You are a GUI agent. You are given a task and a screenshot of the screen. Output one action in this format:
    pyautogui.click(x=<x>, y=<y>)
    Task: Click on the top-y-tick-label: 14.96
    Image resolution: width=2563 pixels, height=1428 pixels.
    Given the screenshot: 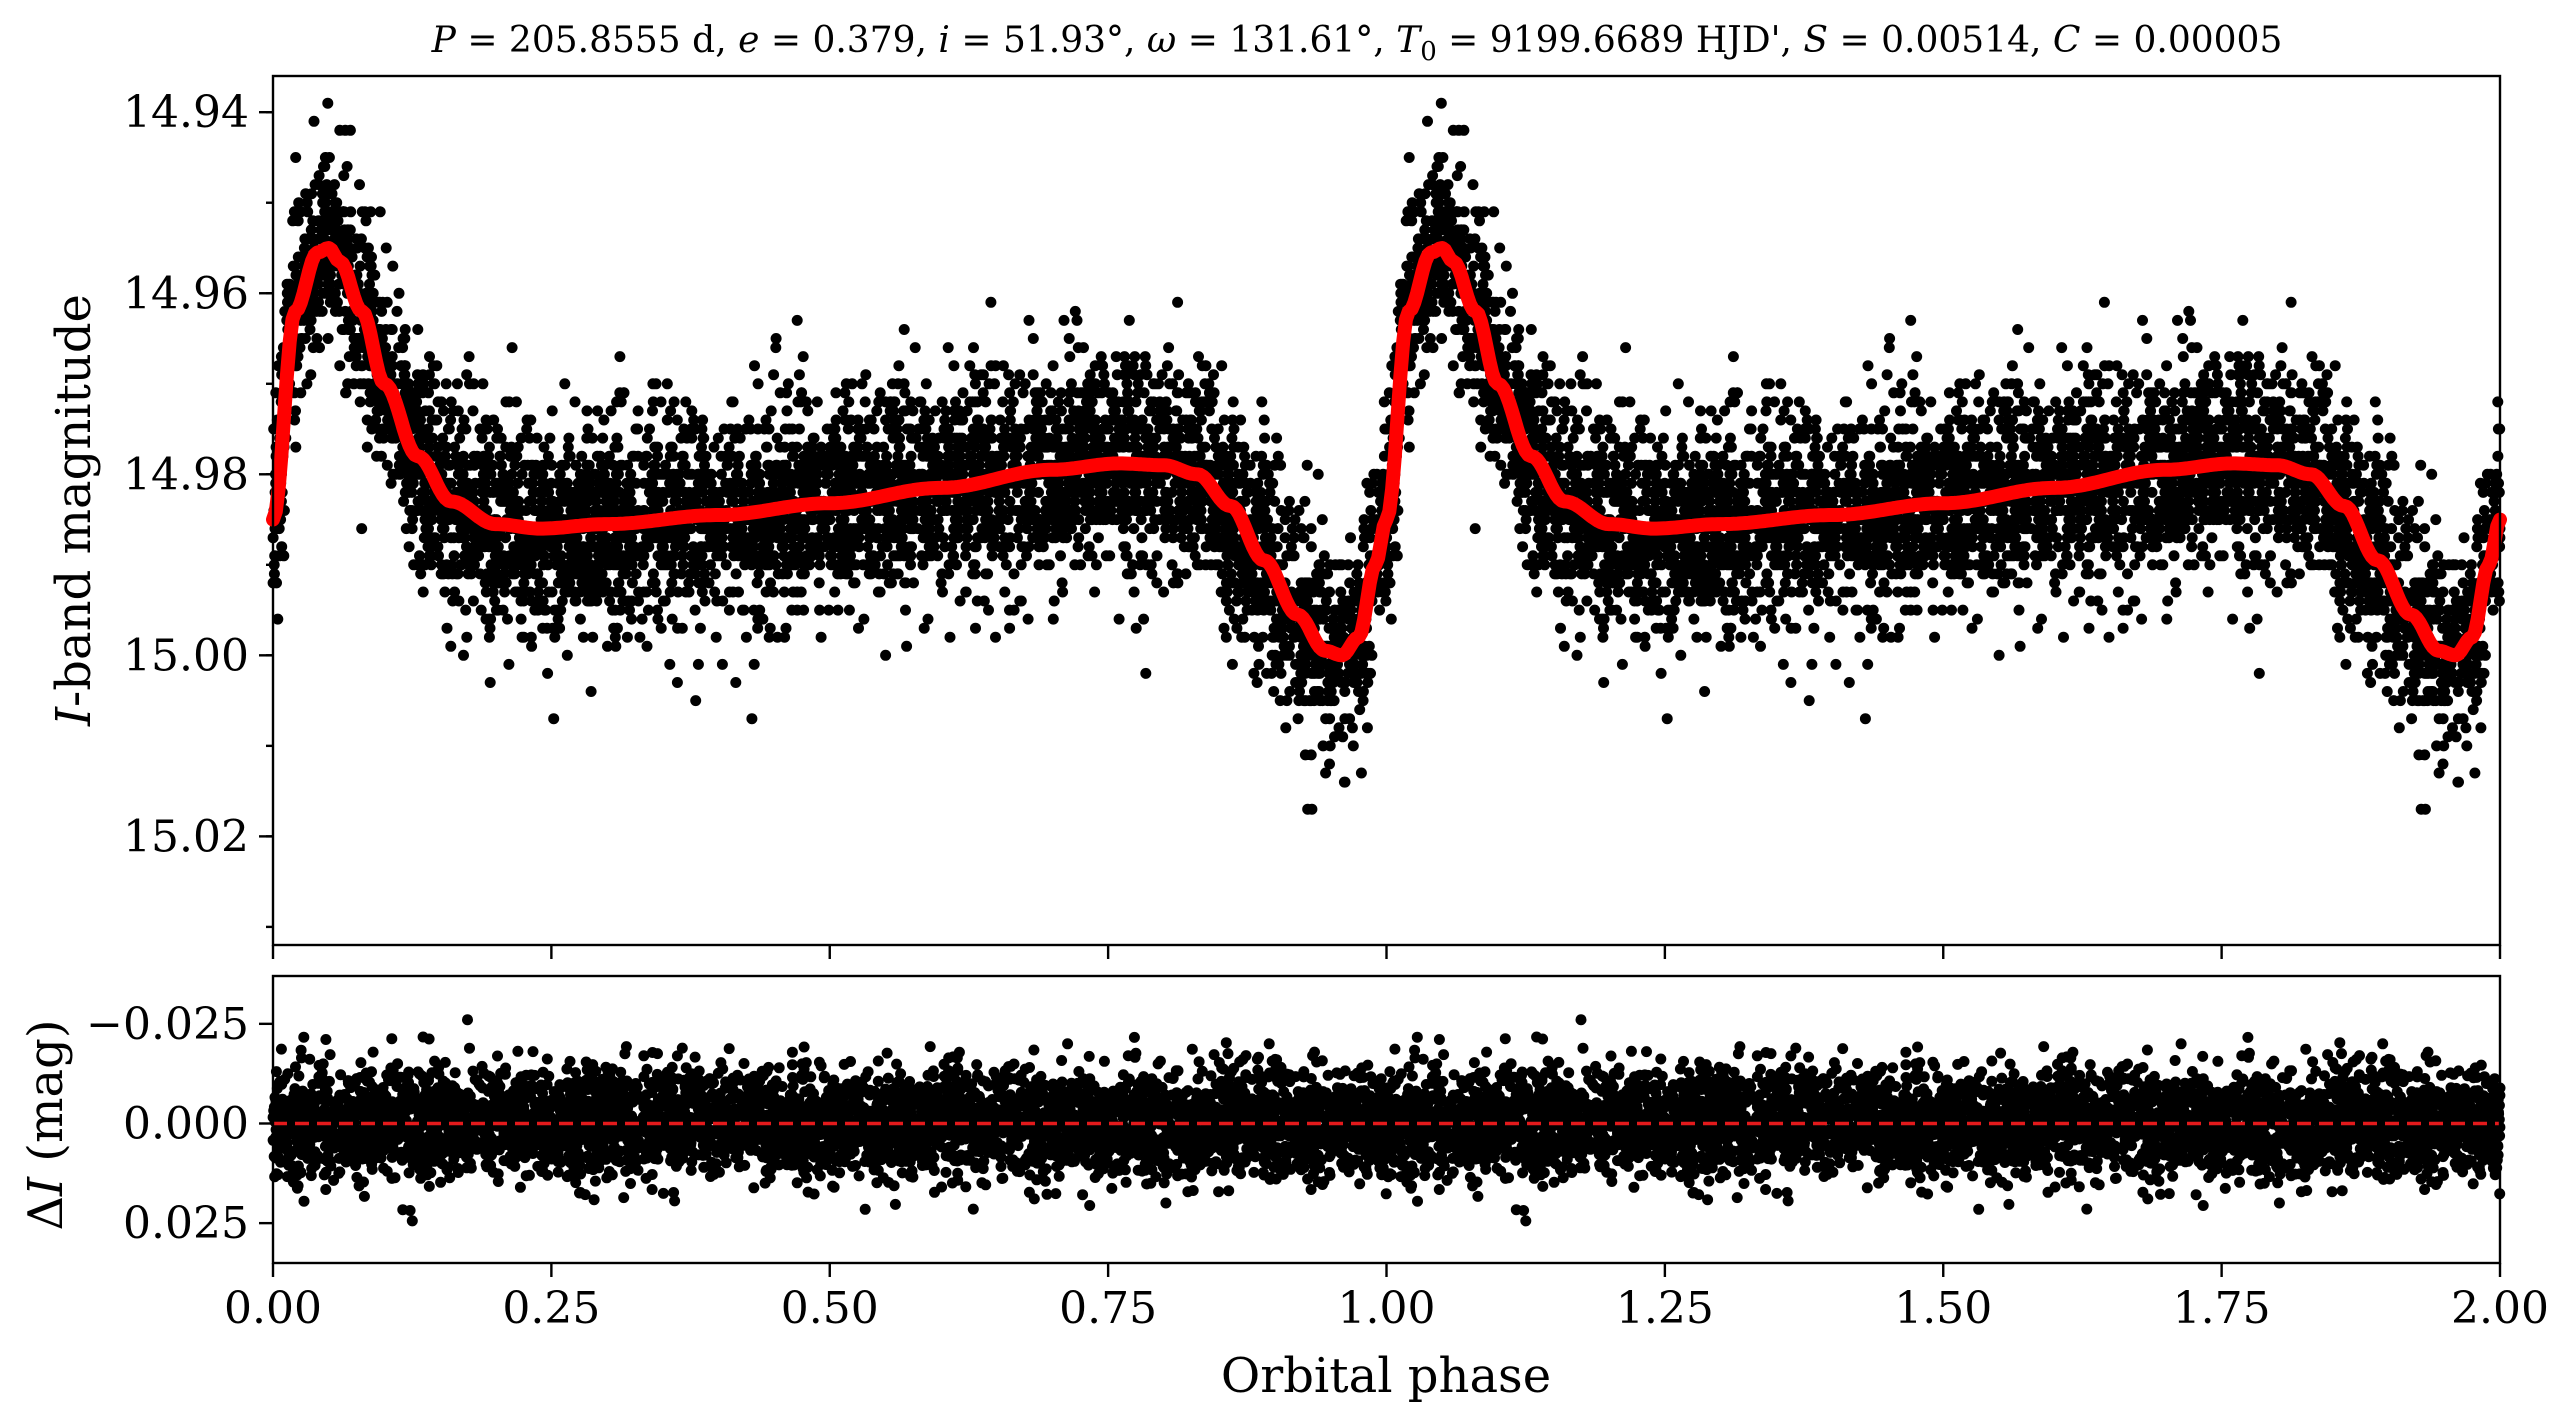 What is the action you would take?
    pyautogui.click(x=186, y=293)
    